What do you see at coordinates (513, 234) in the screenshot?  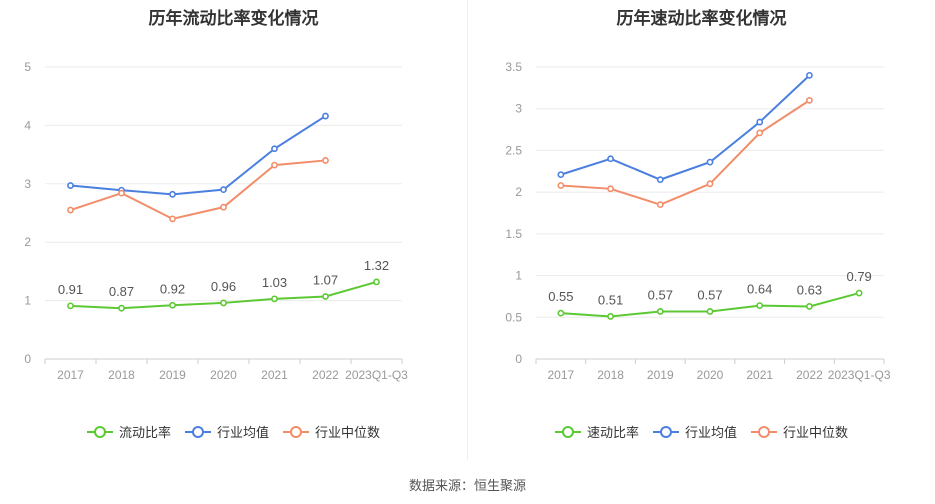 I see `y-tick-label: 1.5` at bounding box center [513, 234].